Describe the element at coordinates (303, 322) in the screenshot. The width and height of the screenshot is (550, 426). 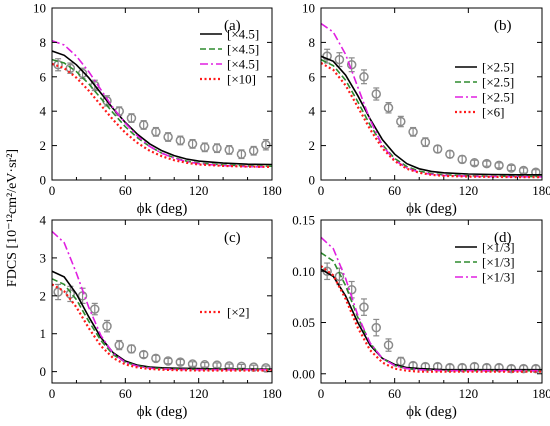
I see `y-tick-label: 0.05` at that location.